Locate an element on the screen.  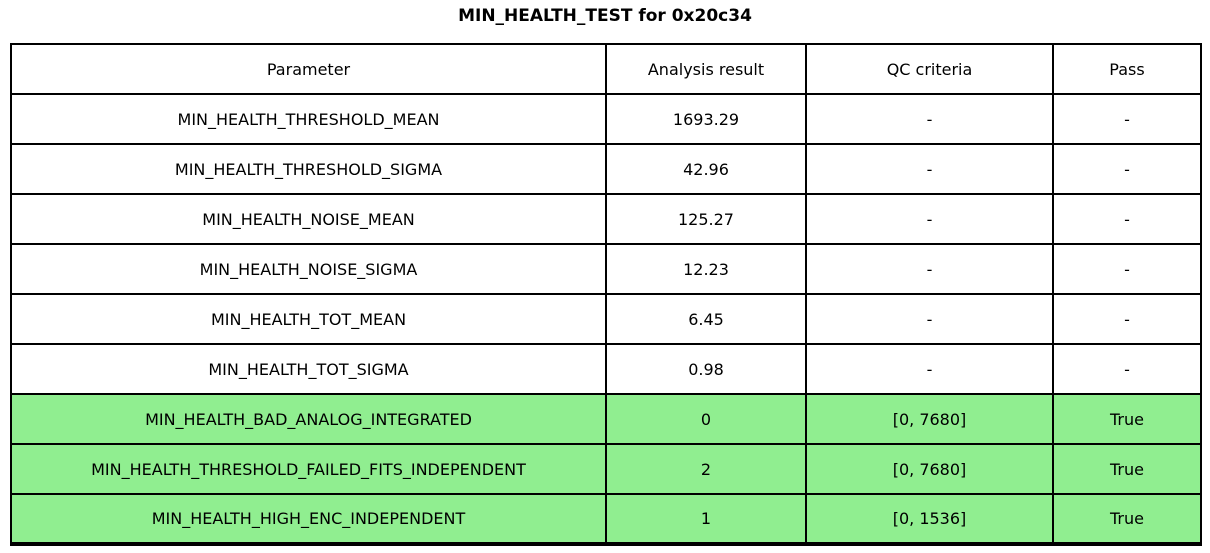
cell-analysis-result: 1 is located at coordinates (706, 519).